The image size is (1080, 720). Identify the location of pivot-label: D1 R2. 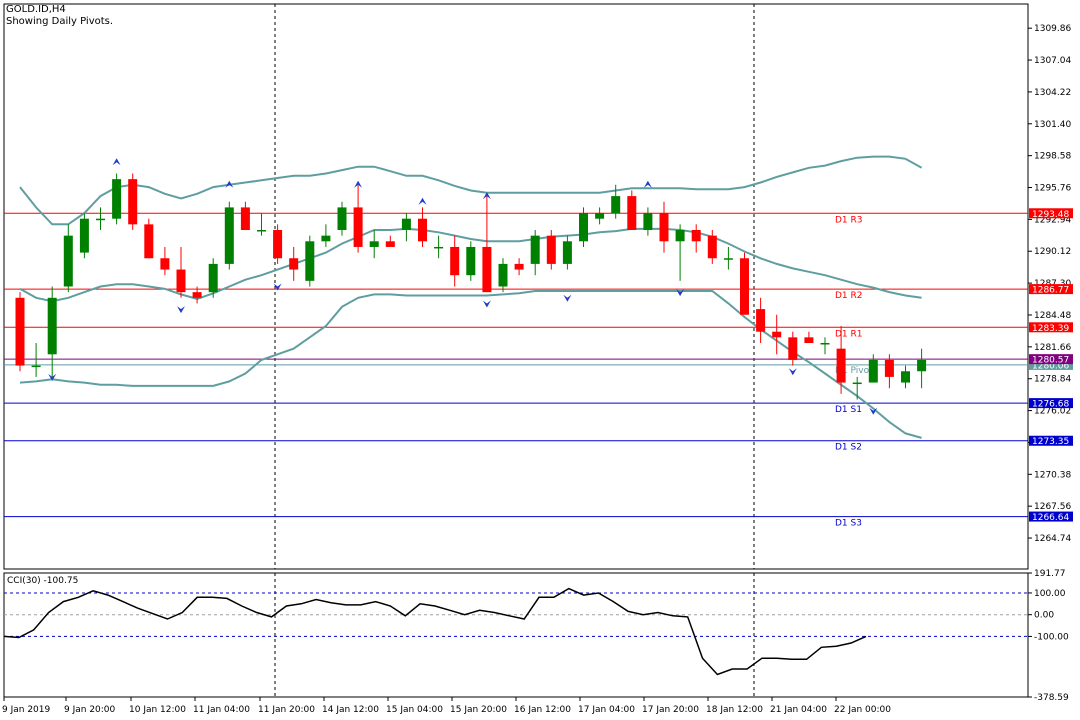
(849, 296).